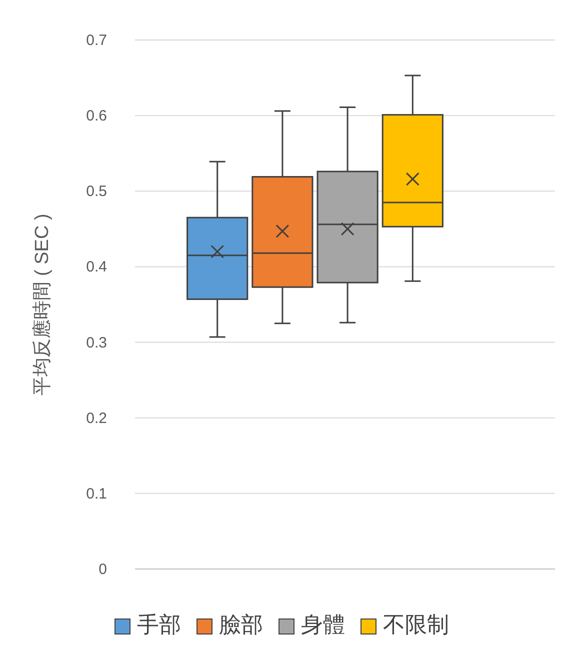  What do you see at coordinates (102, 569) in the screenshot?
I see `y-tick-label: 0` at bounding box center [102, 569].